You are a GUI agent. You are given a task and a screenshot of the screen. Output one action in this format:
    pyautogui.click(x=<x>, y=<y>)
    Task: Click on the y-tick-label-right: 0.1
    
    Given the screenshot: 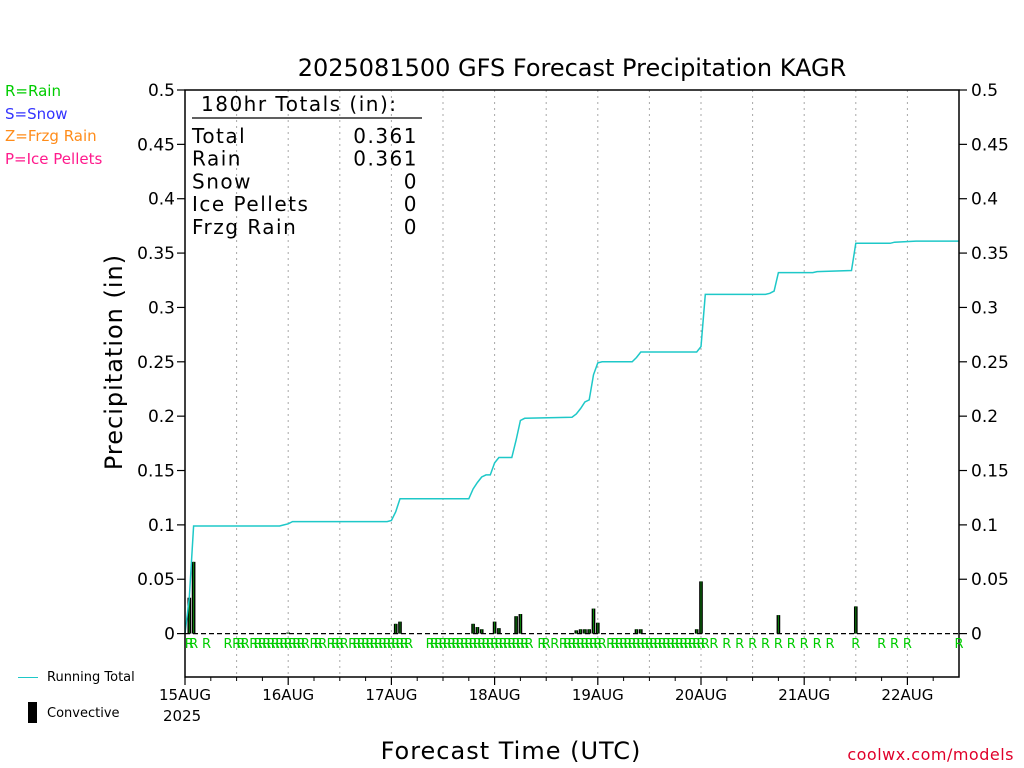 What is the action you would take?
    pyautogui.click(x=984, y=526)
    